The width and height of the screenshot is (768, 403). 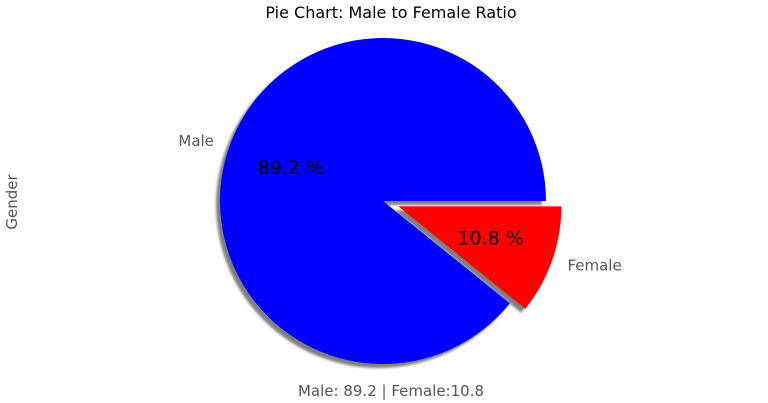 What do you see at coordinates (291, 168) in the screenshot?
I see `slice-percent-male: 89.2 %` at bounding box center [291, 168].